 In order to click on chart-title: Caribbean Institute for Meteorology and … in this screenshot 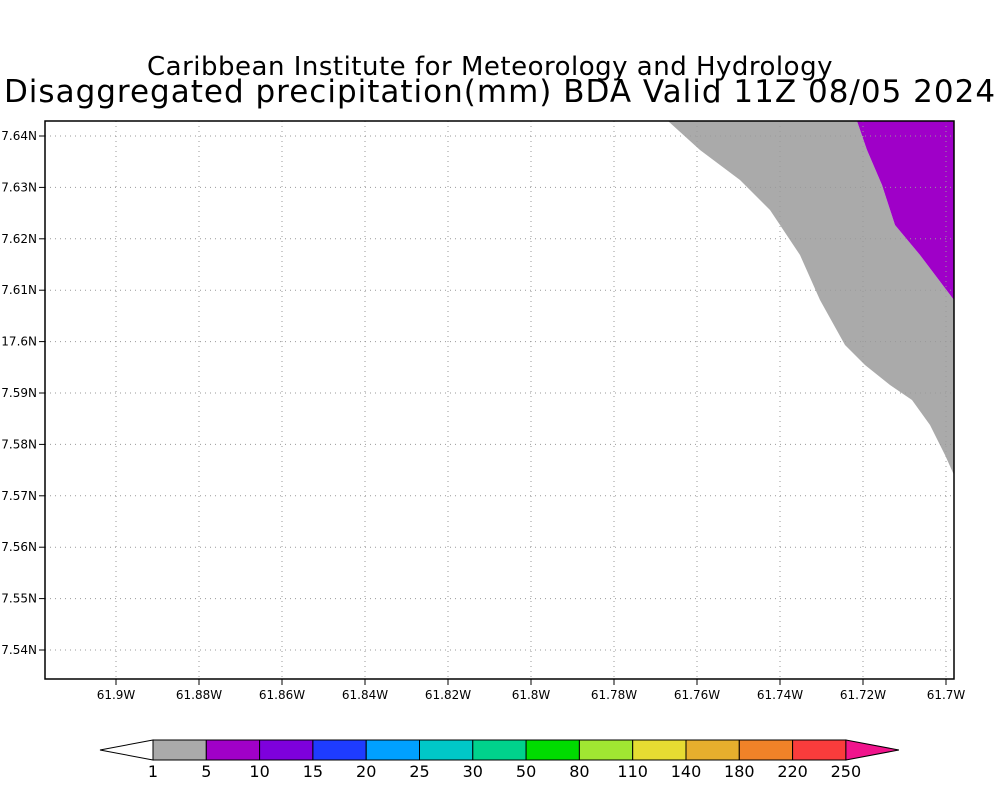, I will do `click(490, 67)`.